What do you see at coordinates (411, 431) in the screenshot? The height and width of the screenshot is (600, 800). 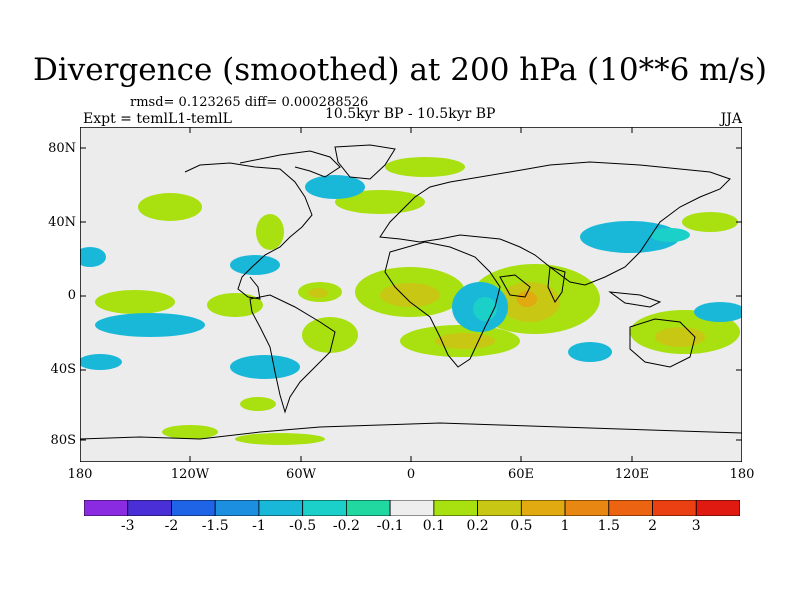 I see `coast-antarctica` at bounding box center [411, 431].